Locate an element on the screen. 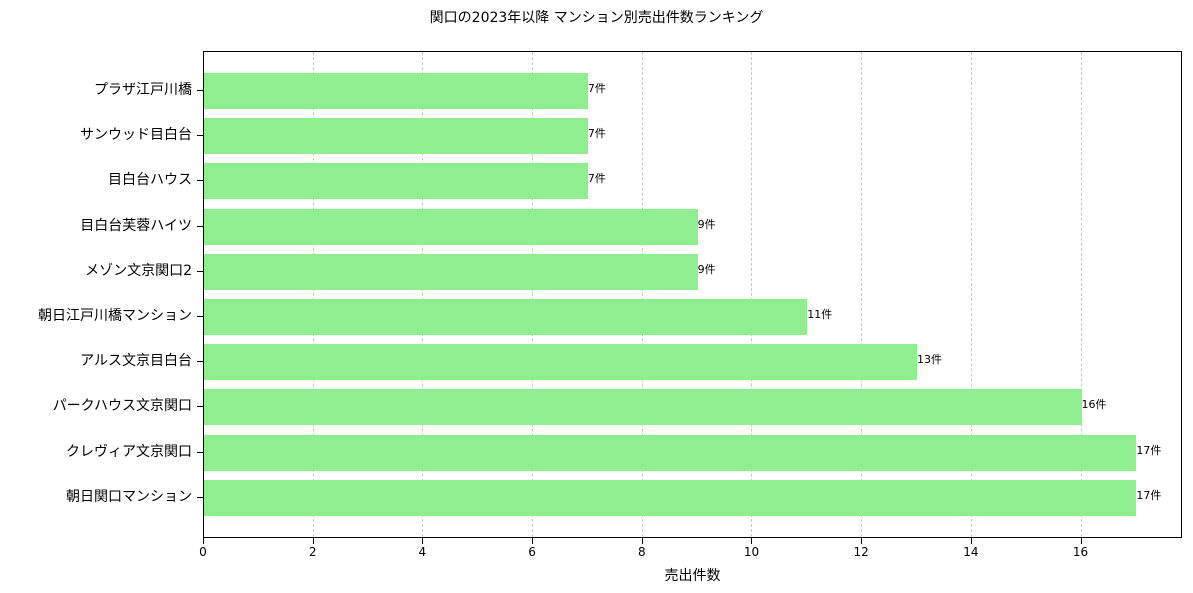  y-tick-label: メゾン文京関口2 is located at coordinates (138, 270).